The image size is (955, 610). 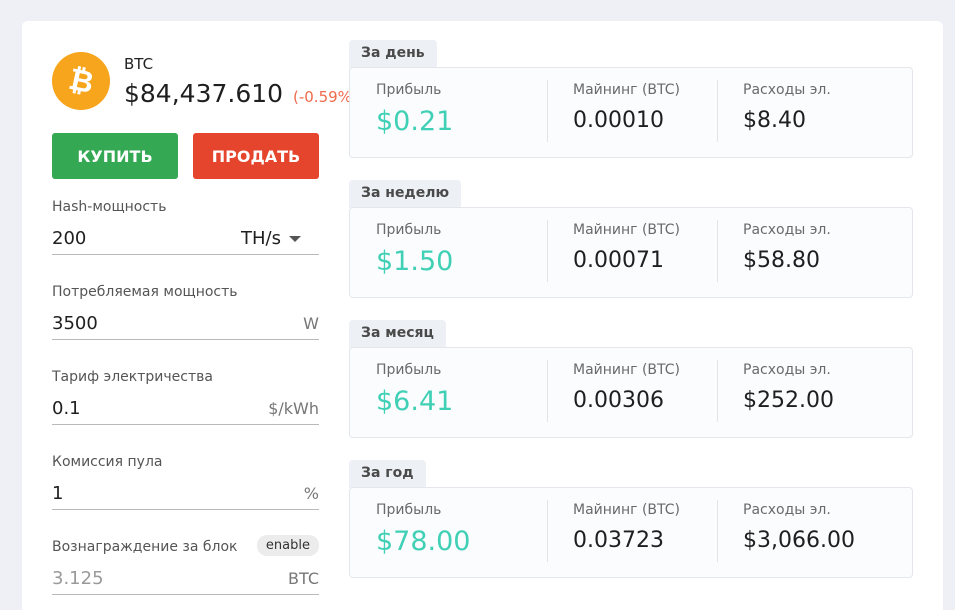 What do you see at coordinates (204, 93) in the screenshot?
I see `coin-price: $84,437.610` at bounding box center [204, 93].